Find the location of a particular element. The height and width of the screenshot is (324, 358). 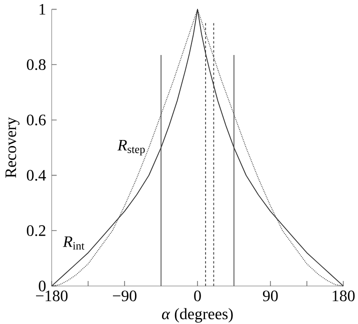

y-tick-label: 0.8 is located at coordinates (36, 64).